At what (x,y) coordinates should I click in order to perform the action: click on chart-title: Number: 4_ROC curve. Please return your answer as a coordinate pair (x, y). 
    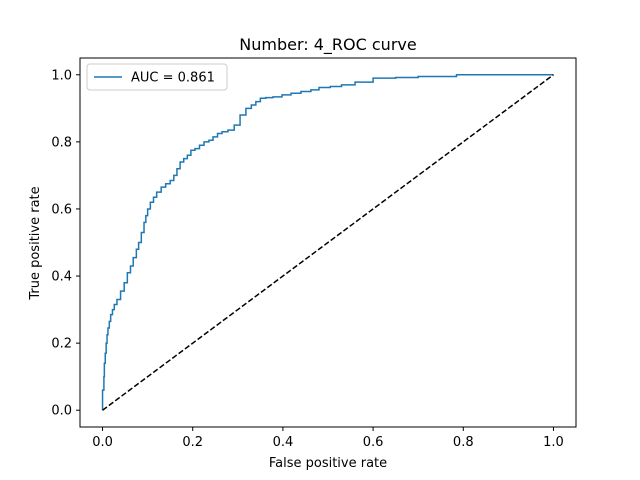
    Looking at the image, I should click on (327, 45).